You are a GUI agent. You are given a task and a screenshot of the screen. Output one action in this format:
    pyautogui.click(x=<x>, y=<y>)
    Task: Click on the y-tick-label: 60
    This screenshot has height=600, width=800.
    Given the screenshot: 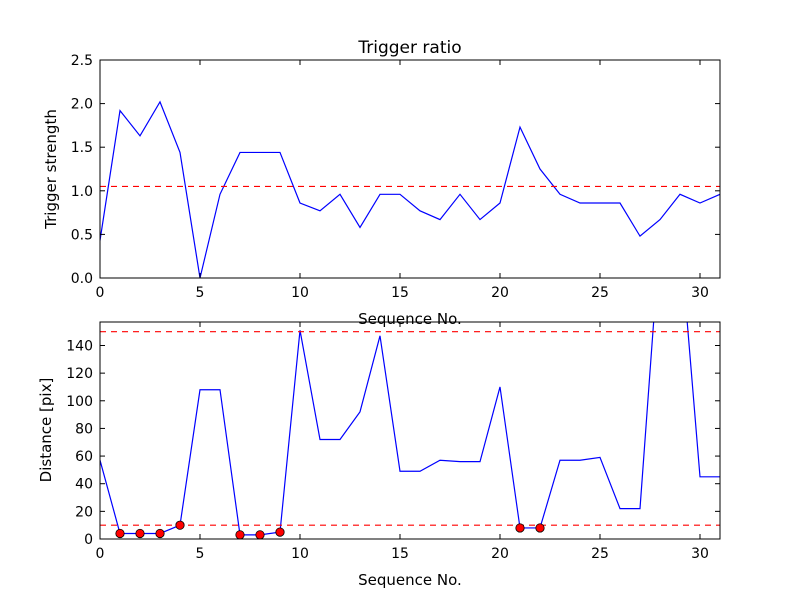 What is the action you would take?
    pyautogui.click(x=84, y=457)
    